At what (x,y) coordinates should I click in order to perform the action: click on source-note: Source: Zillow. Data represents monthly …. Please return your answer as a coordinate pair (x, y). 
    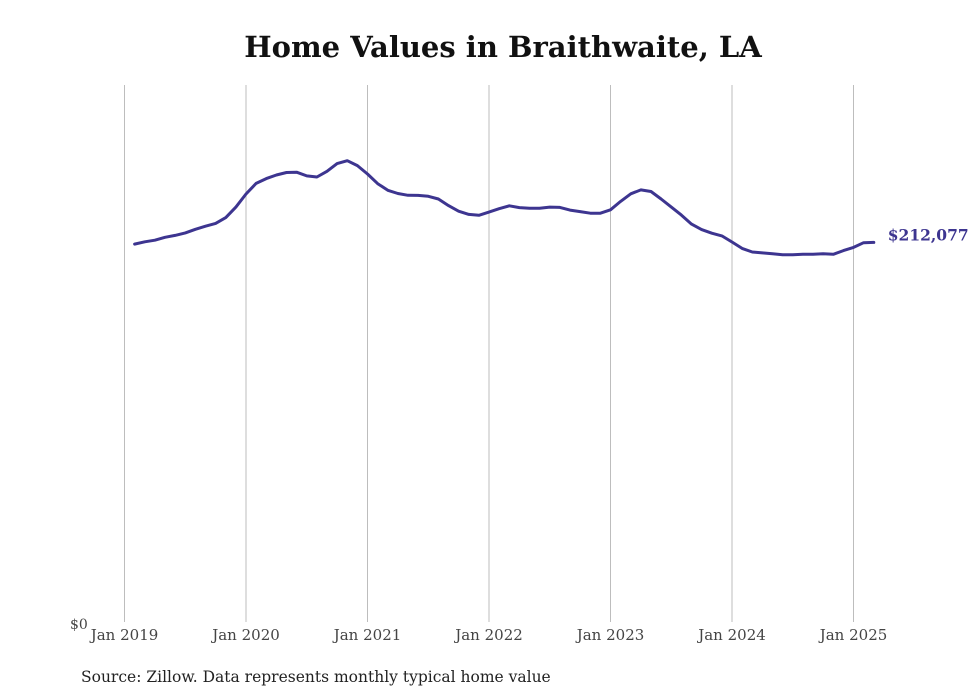
    Looking at the image, I should click on (316, 677).